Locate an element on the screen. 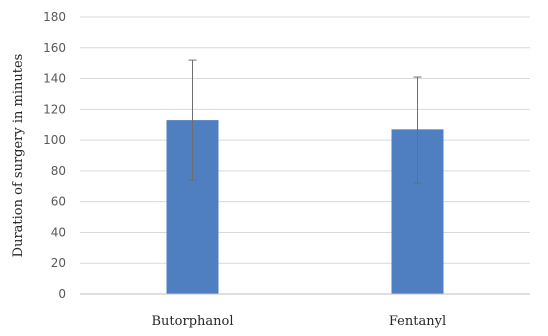 The height and width of the screenshot is (336, 548). y-tick-label: 40 is located at coordinates (58, 232).